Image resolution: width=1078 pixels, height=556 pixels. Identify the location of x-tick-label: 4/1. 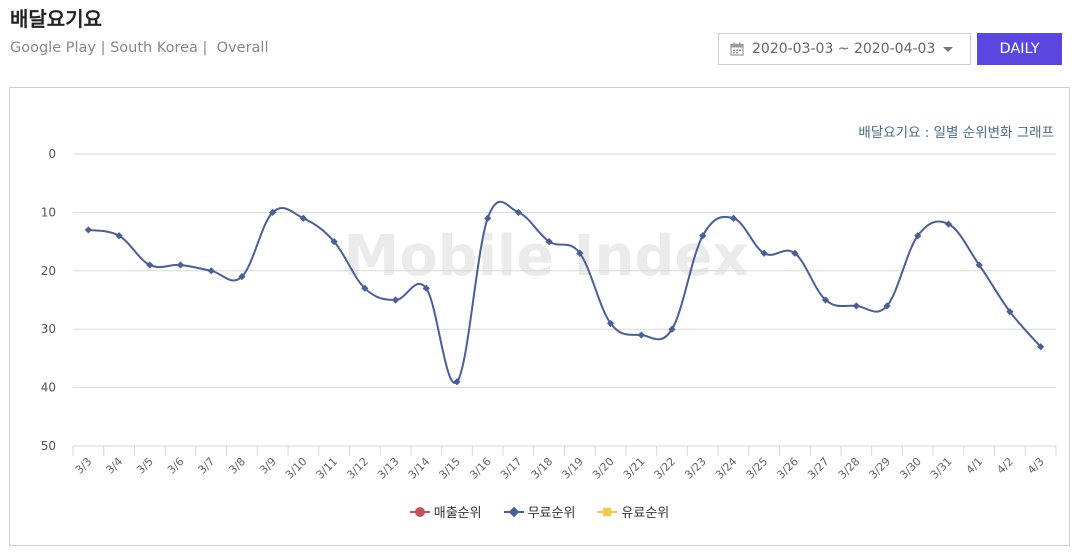
(975, 466).